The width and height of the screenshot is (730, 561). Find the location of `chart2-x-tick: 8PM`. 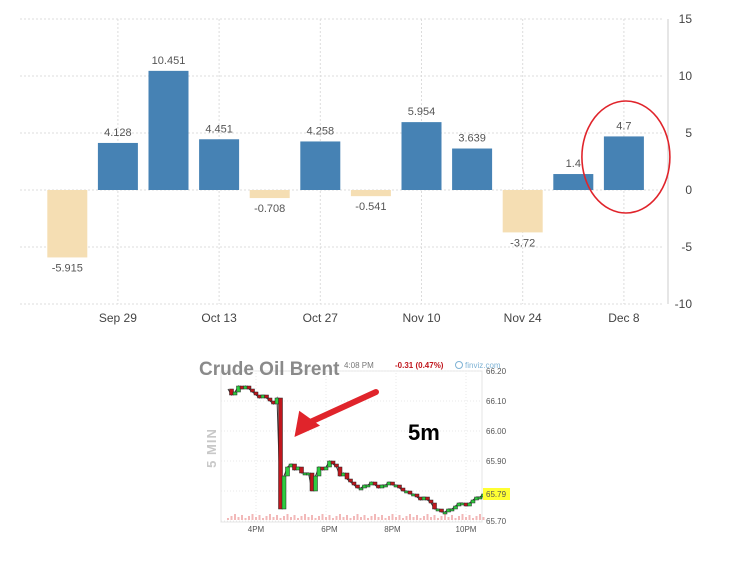

chart2-x-tick: 8PM is located at coordinates (392, 529).